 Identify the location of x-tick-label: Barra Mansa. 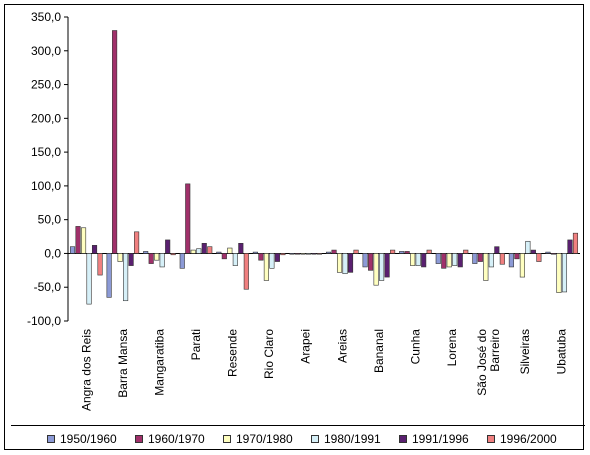
(123, 363).